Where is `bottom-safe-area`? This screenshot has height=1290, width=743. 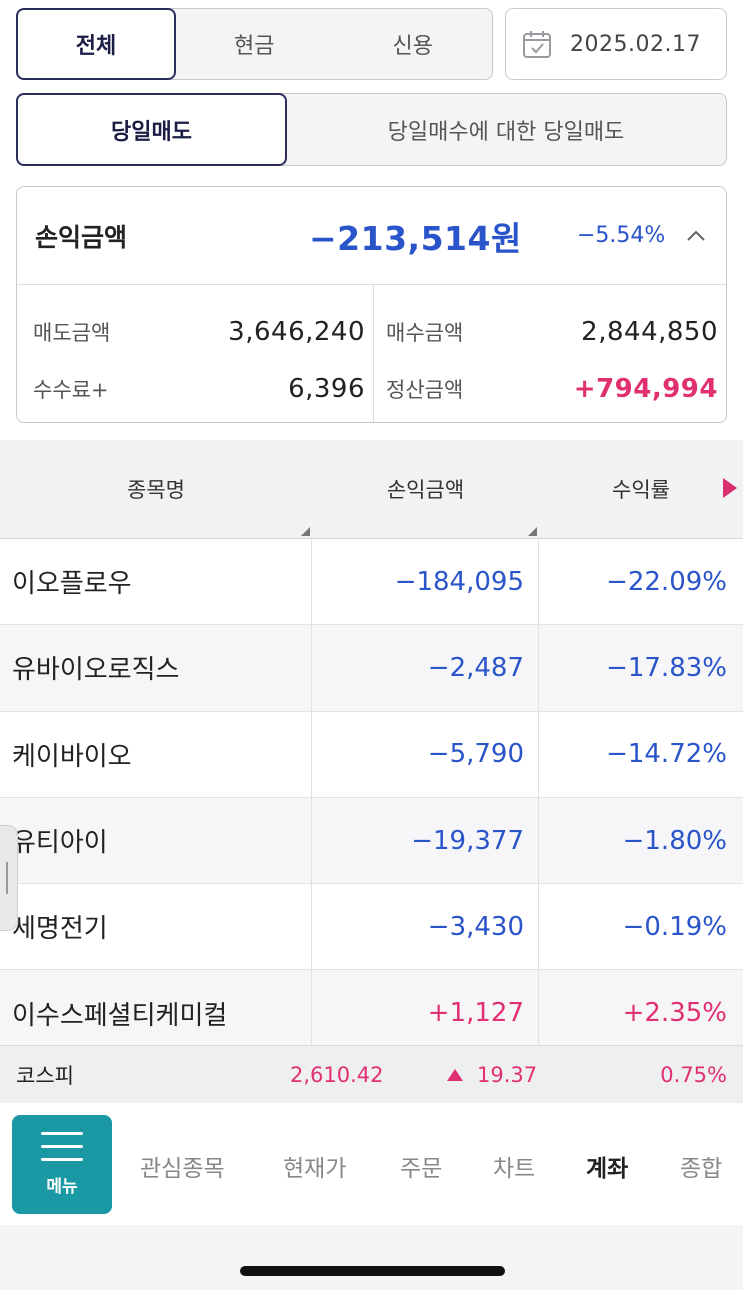
bottom-safe-area is located at coordinates (371, 1257).